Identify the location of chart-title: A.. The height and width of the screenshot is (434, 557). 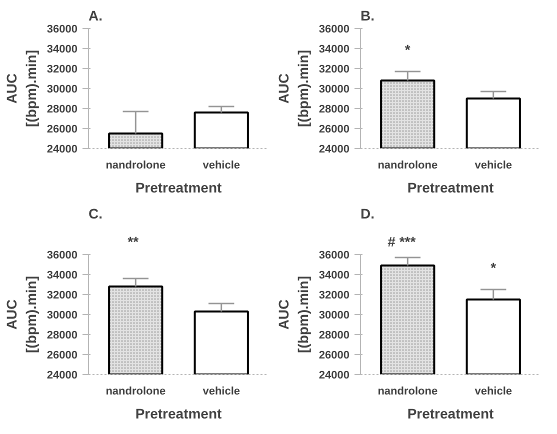
(95, 16).